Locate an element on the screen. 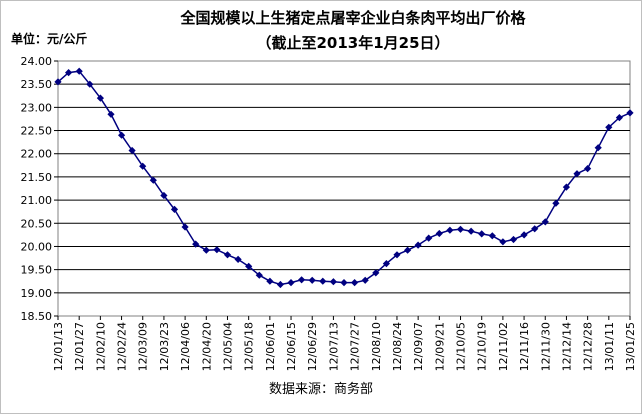 The height and width of the screenshot is (415, 642). source-label: 数据来源：商务部 is located at coordinates (321, 389).